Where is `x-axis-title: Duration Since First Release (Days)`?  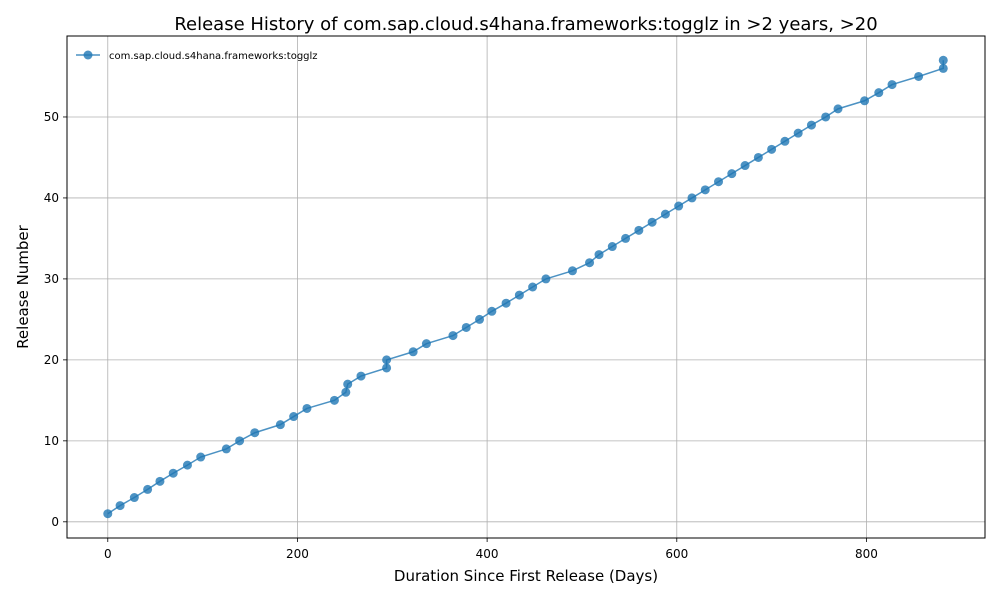
x-axis-title: Duration Since First Release (Days) is located at coordinates (526, 576).